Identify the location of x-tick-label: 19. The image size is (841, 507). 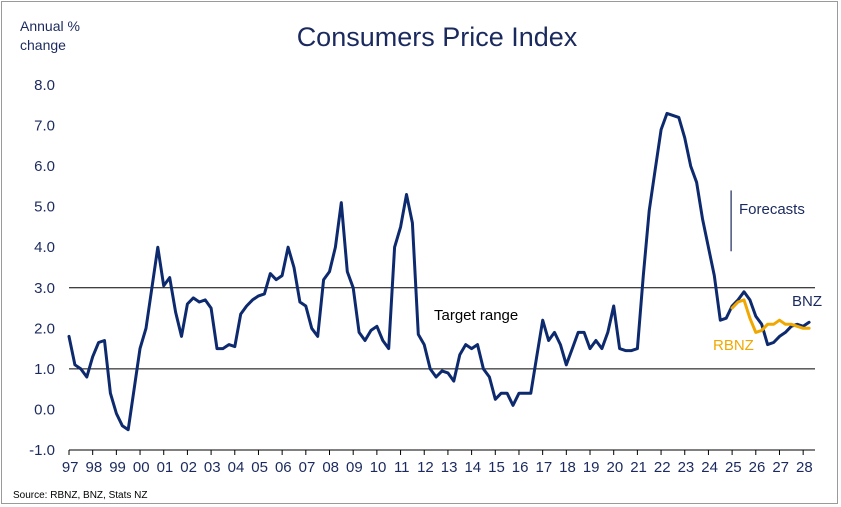
(591, 467).